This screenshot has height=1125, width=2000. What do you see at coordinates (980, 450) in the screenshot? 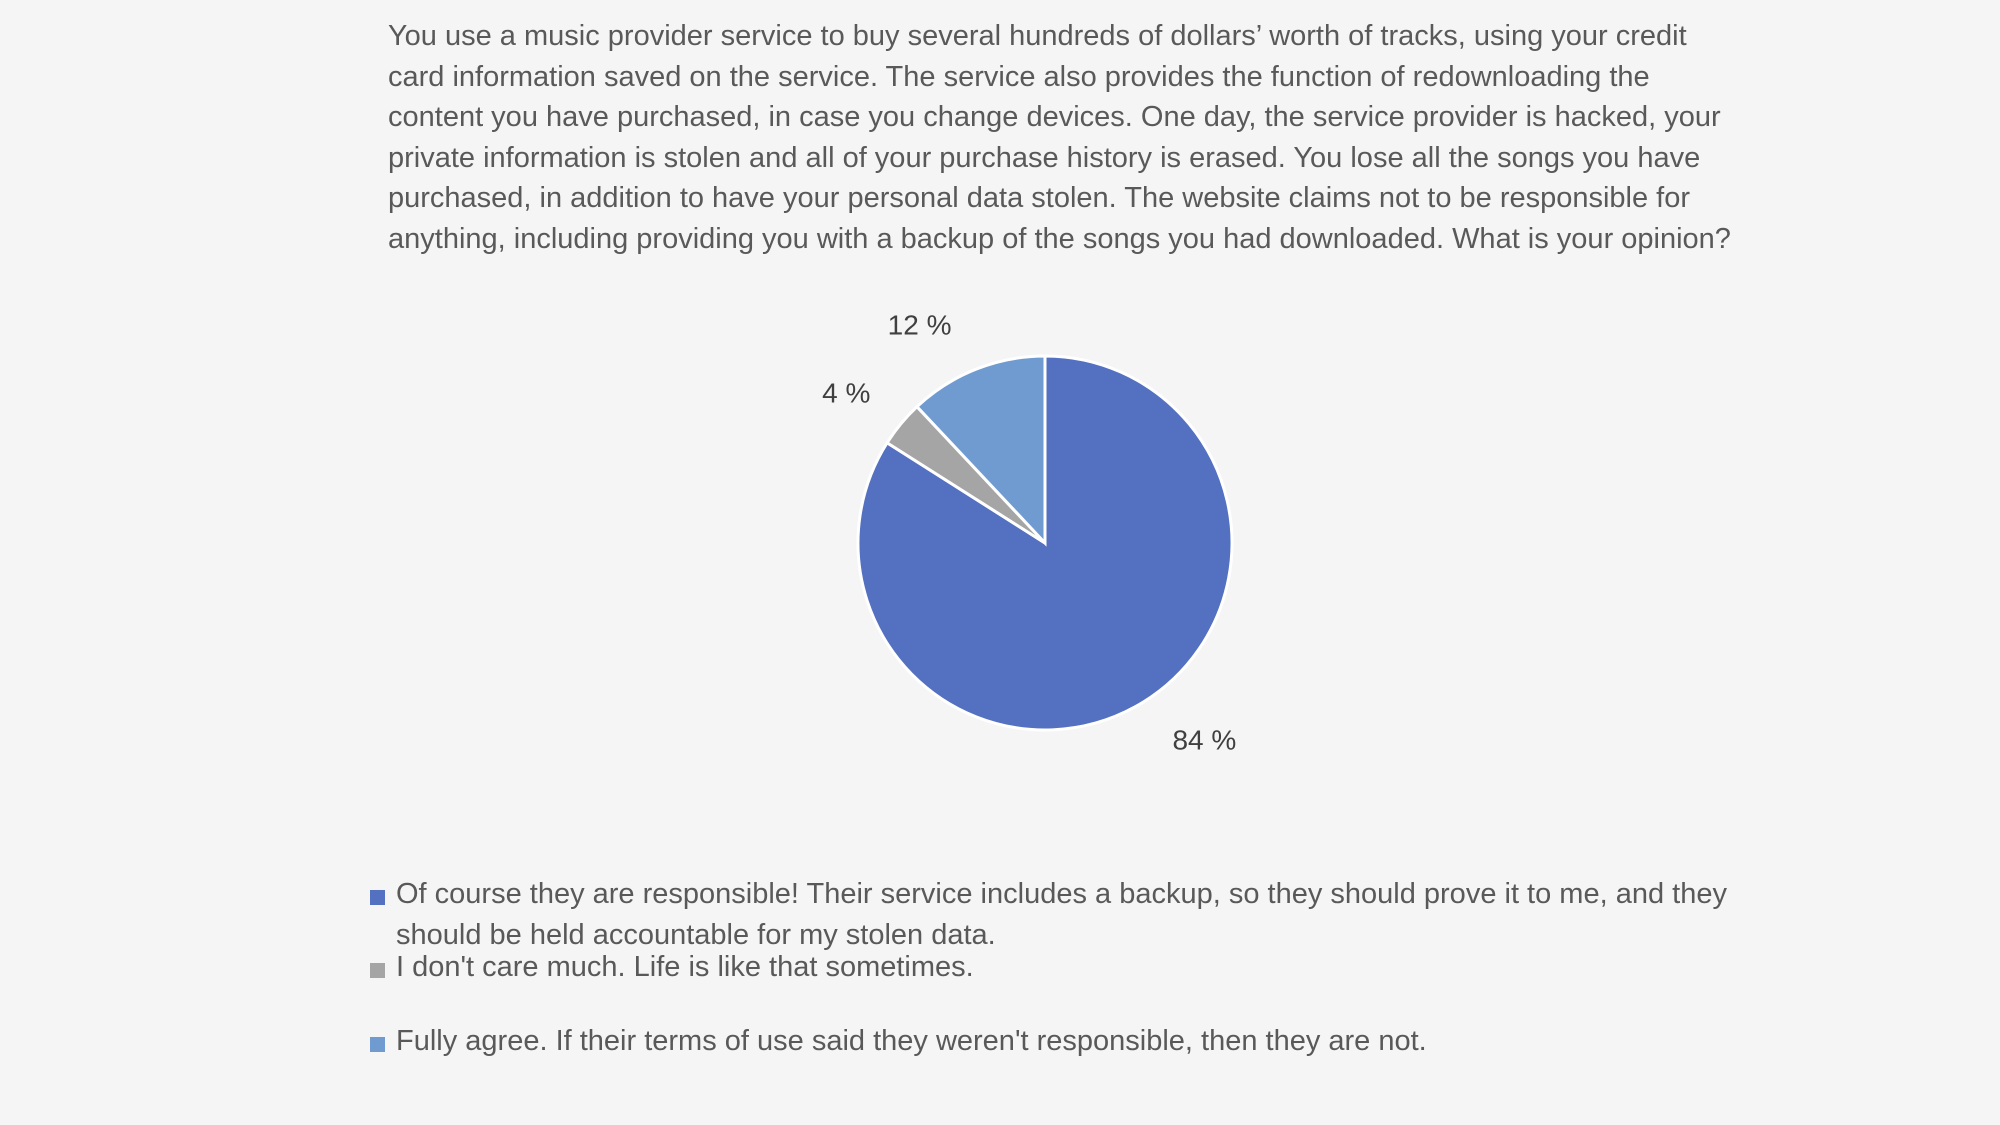
I see `pie-slice-fully-agree` at bounding box center [980, 450].